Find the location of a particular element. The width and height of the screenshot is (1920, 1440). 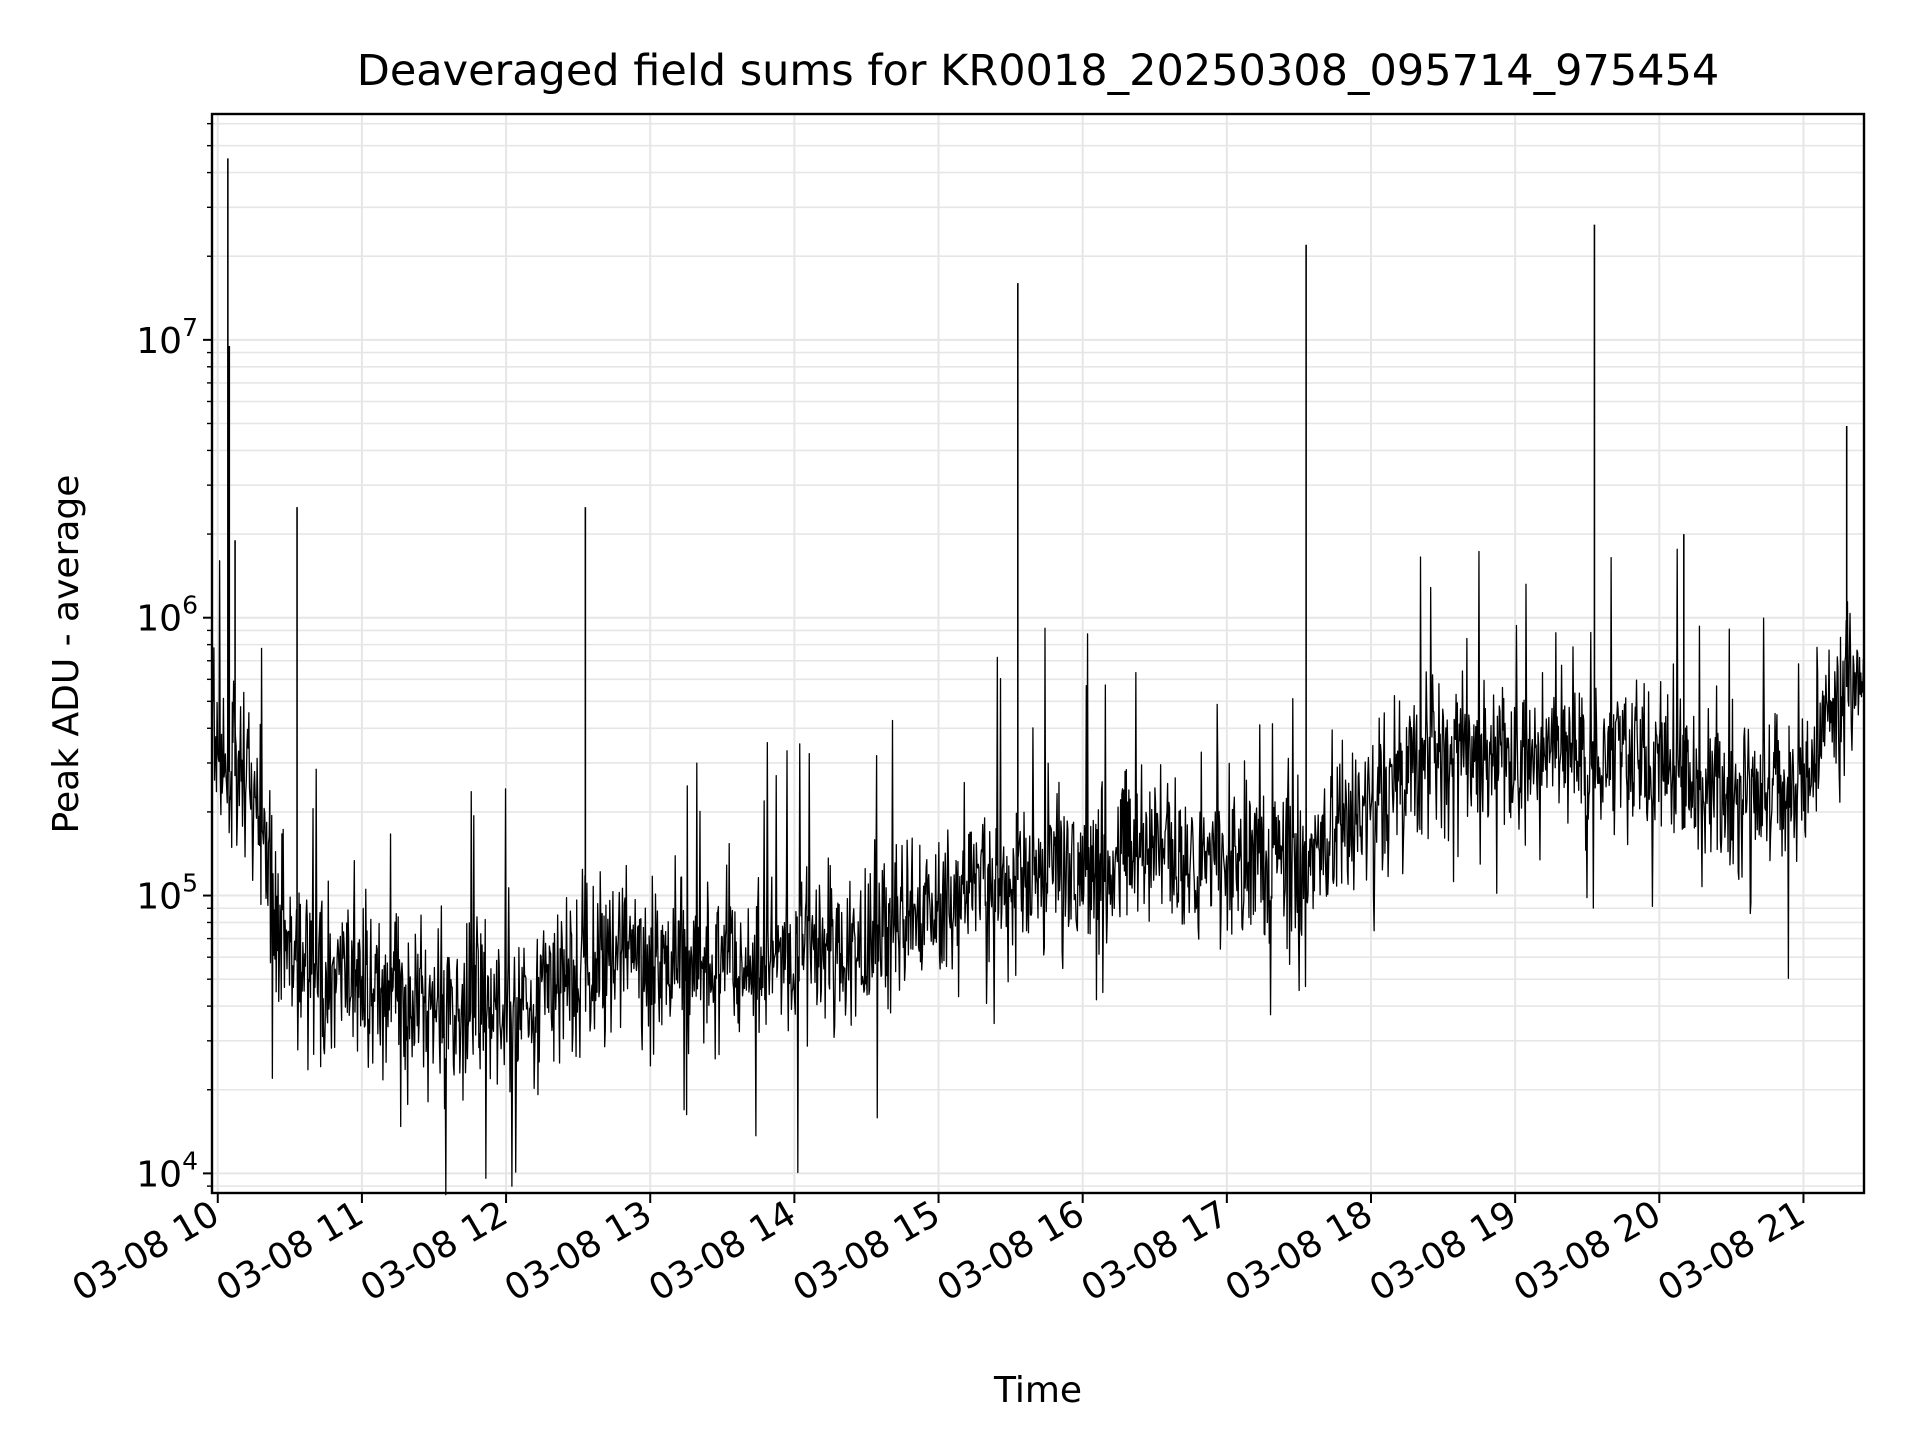

y-tick-exponent: 4 is located at coordinates (190, 1160).